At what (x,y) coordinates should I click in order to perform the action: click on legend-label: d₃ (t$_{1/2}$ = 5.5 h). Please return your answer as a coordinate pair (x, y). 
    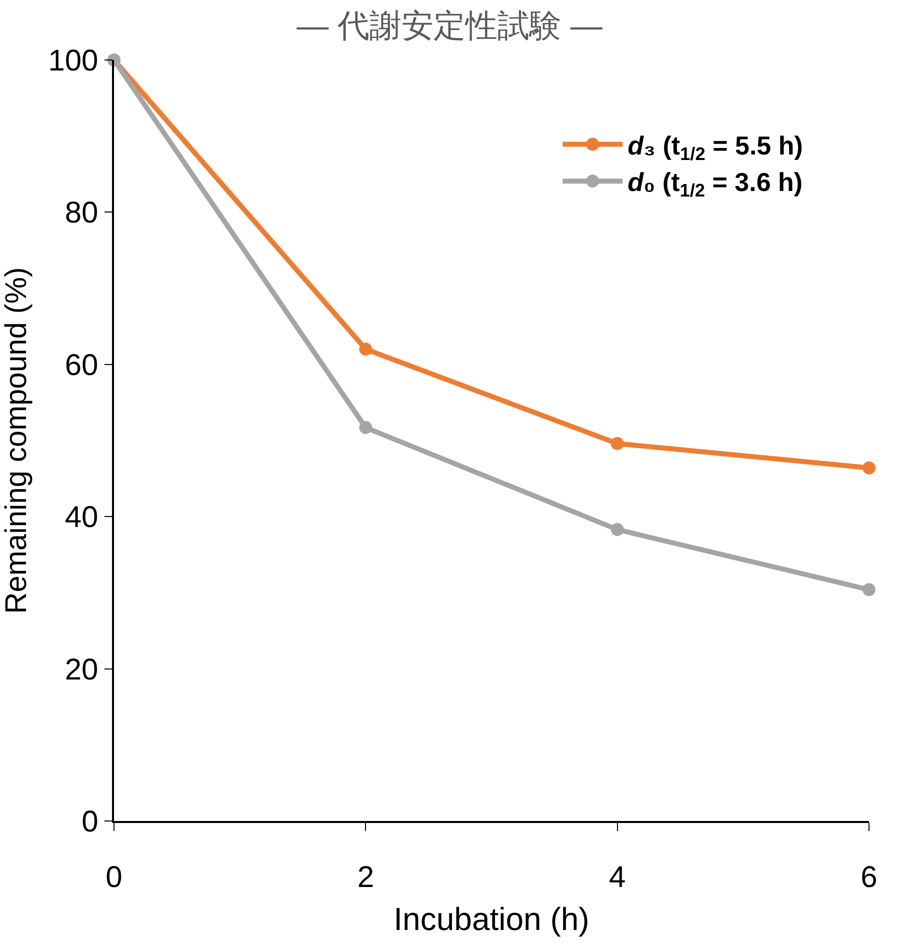
    Looking at the image, I should click on (715, 147).